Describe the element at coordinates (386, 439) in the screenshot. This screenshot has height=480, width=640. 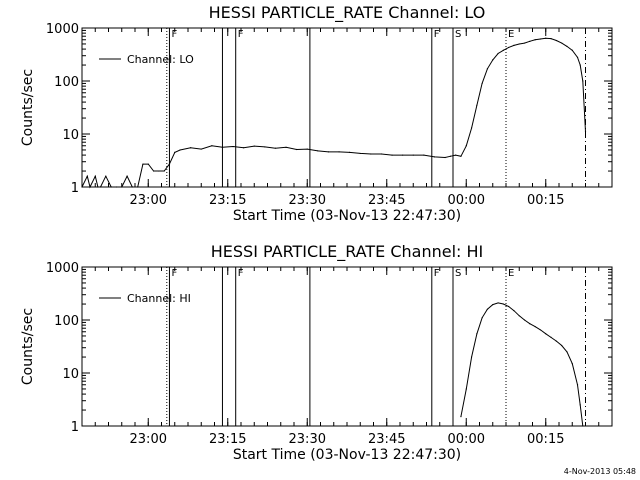
I see `x-tick-label-2: 23:45` at that location.